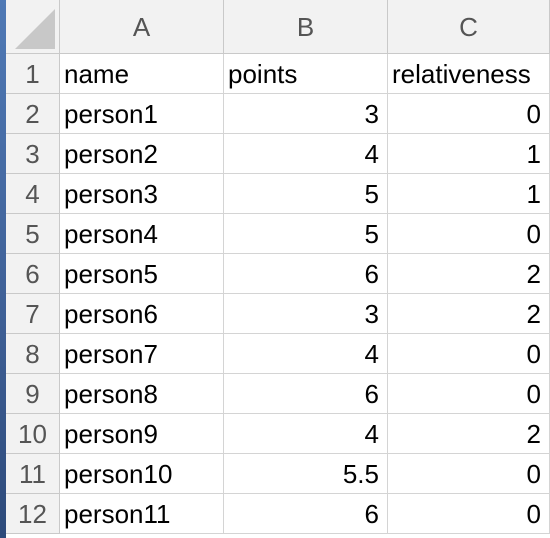  I want to click on cell-points: points, so click(306, 74).